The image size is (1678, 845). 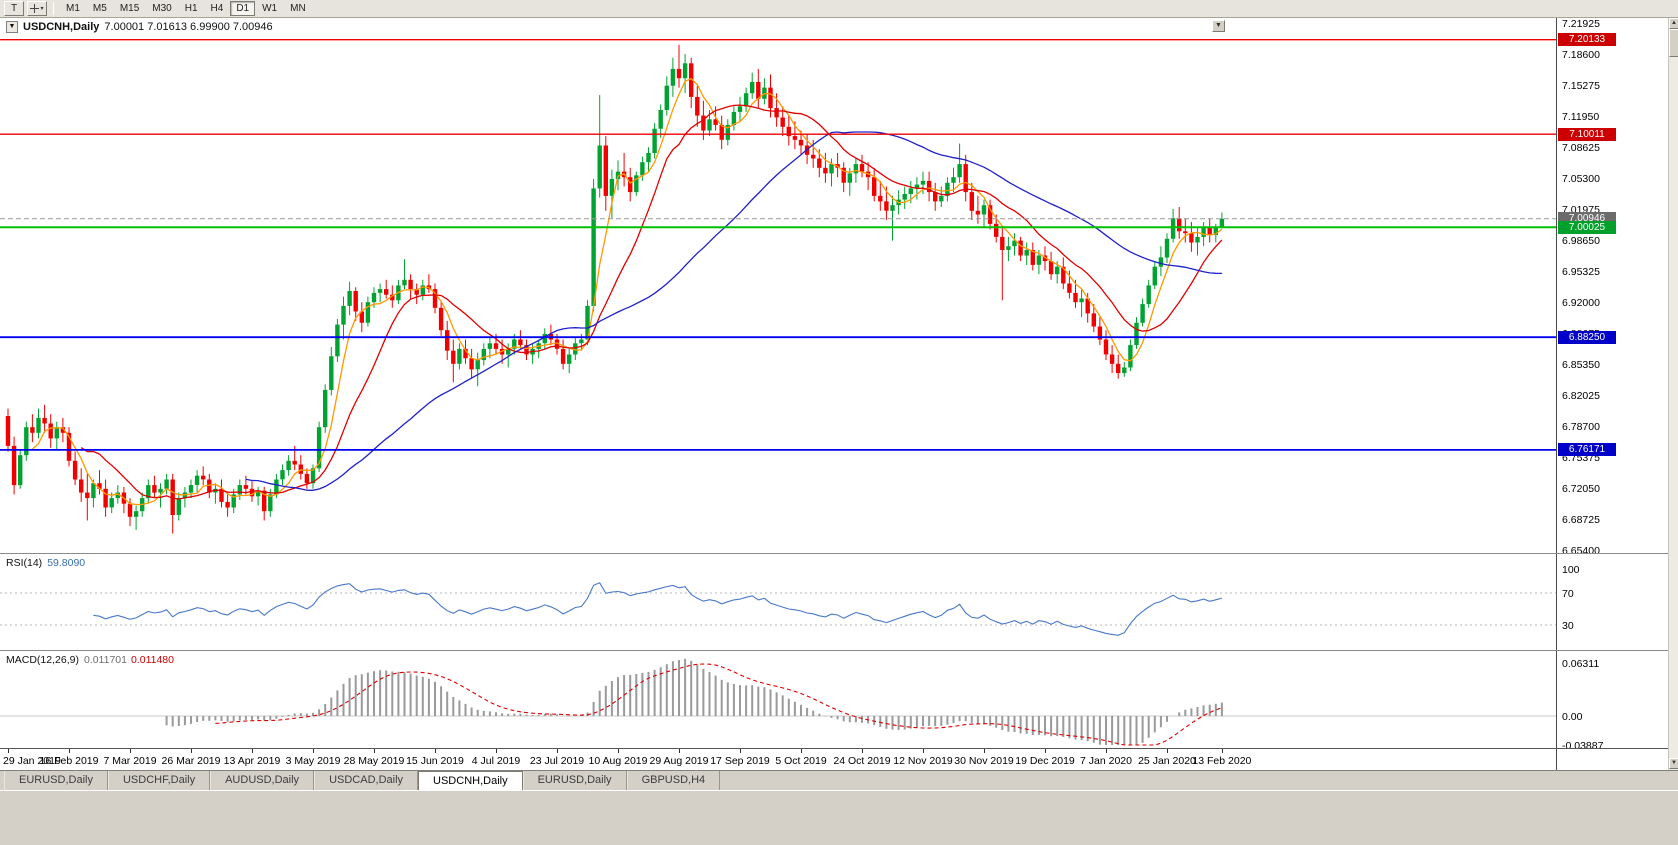 I want to click on time-axis-label: 13 Feb 2020, so click(x=1222, y=761).